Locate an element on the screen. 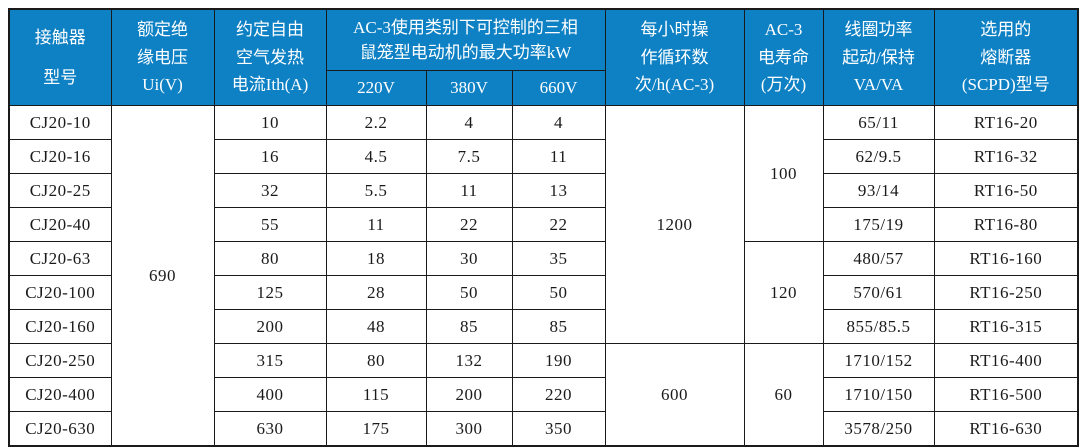 The height and width of the screenshot is (447, 1085). table-row: CJ20-40 55 11 22 22 175/19 RT16-80 is located at coordinates (543, 224).